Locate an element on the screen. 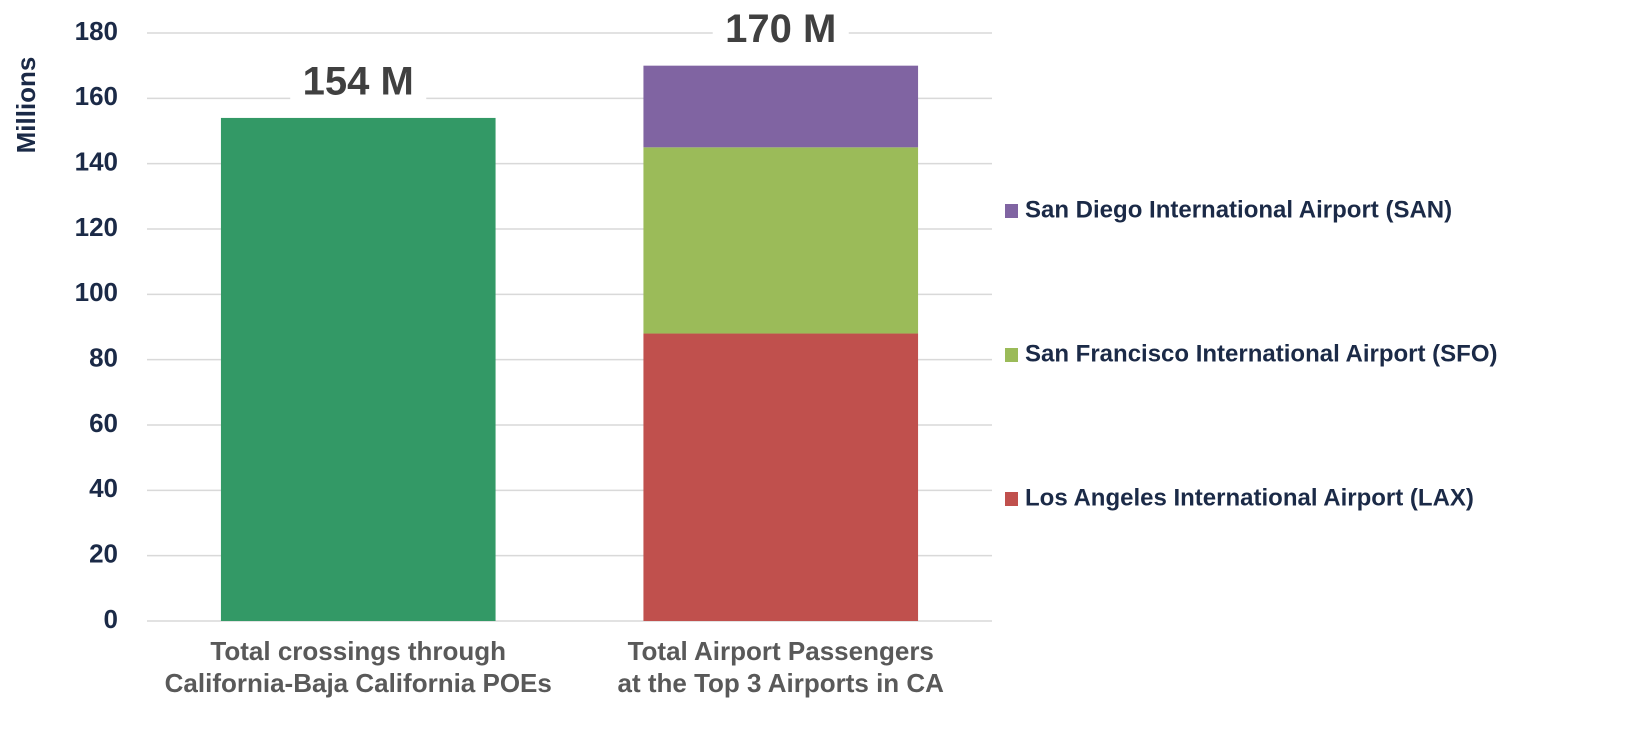  y-tick-label: 20 is located at coordinates (103, 554).